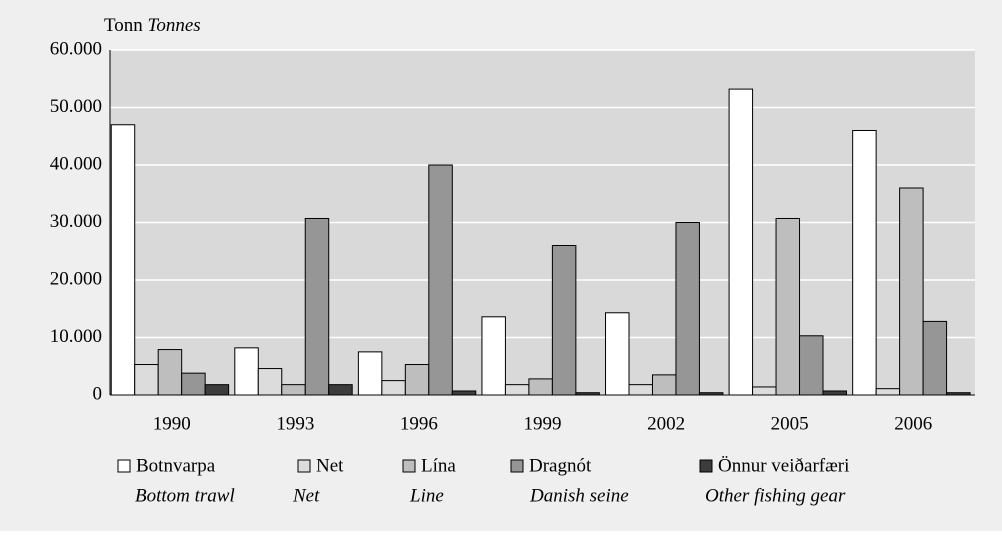  What do you see at coordinates (666, 423) in the screenshot?
I see `x-tick-label: 2002` at bounding box center [666, 423].